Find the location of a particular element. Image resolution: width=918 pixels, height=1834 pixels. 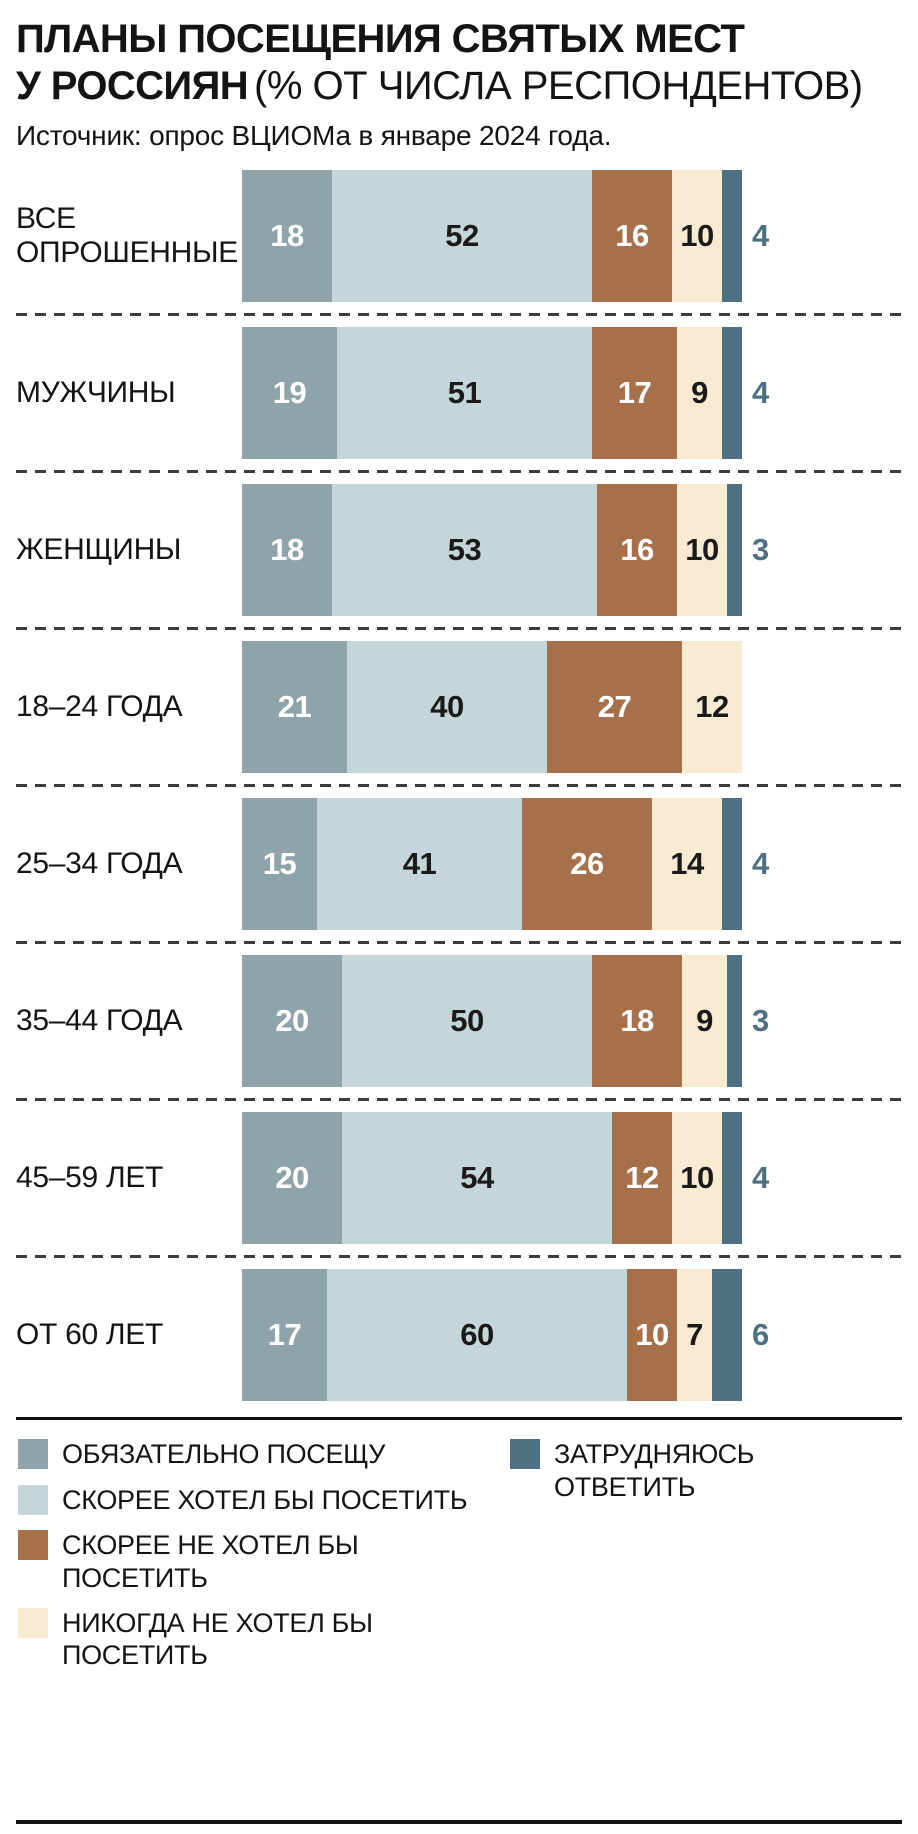

title-line-2: У РОССИЯН (% ОТ ЧИСЛА РЕСПОНДЕНТОВ) is located at coordinates (459, 86).